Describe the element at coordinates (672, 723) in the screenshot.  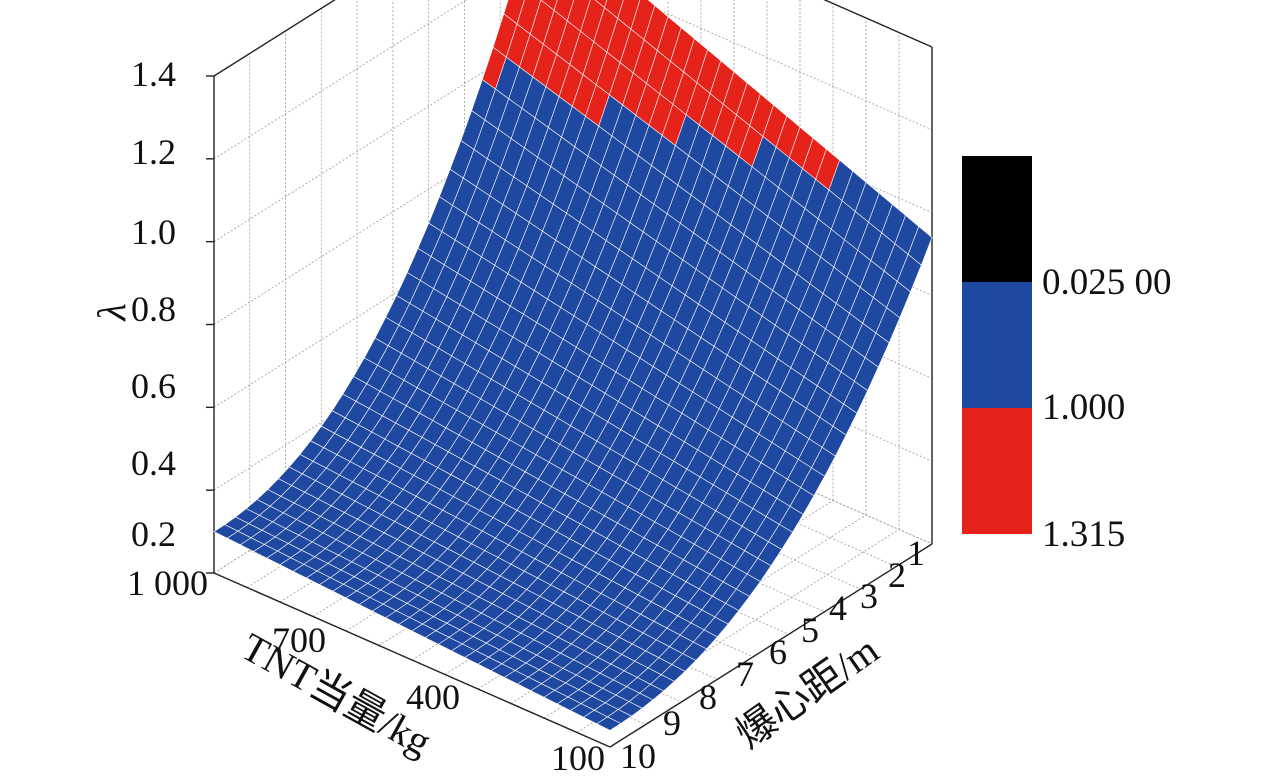
I see `y-tick-label: 9` at that location.